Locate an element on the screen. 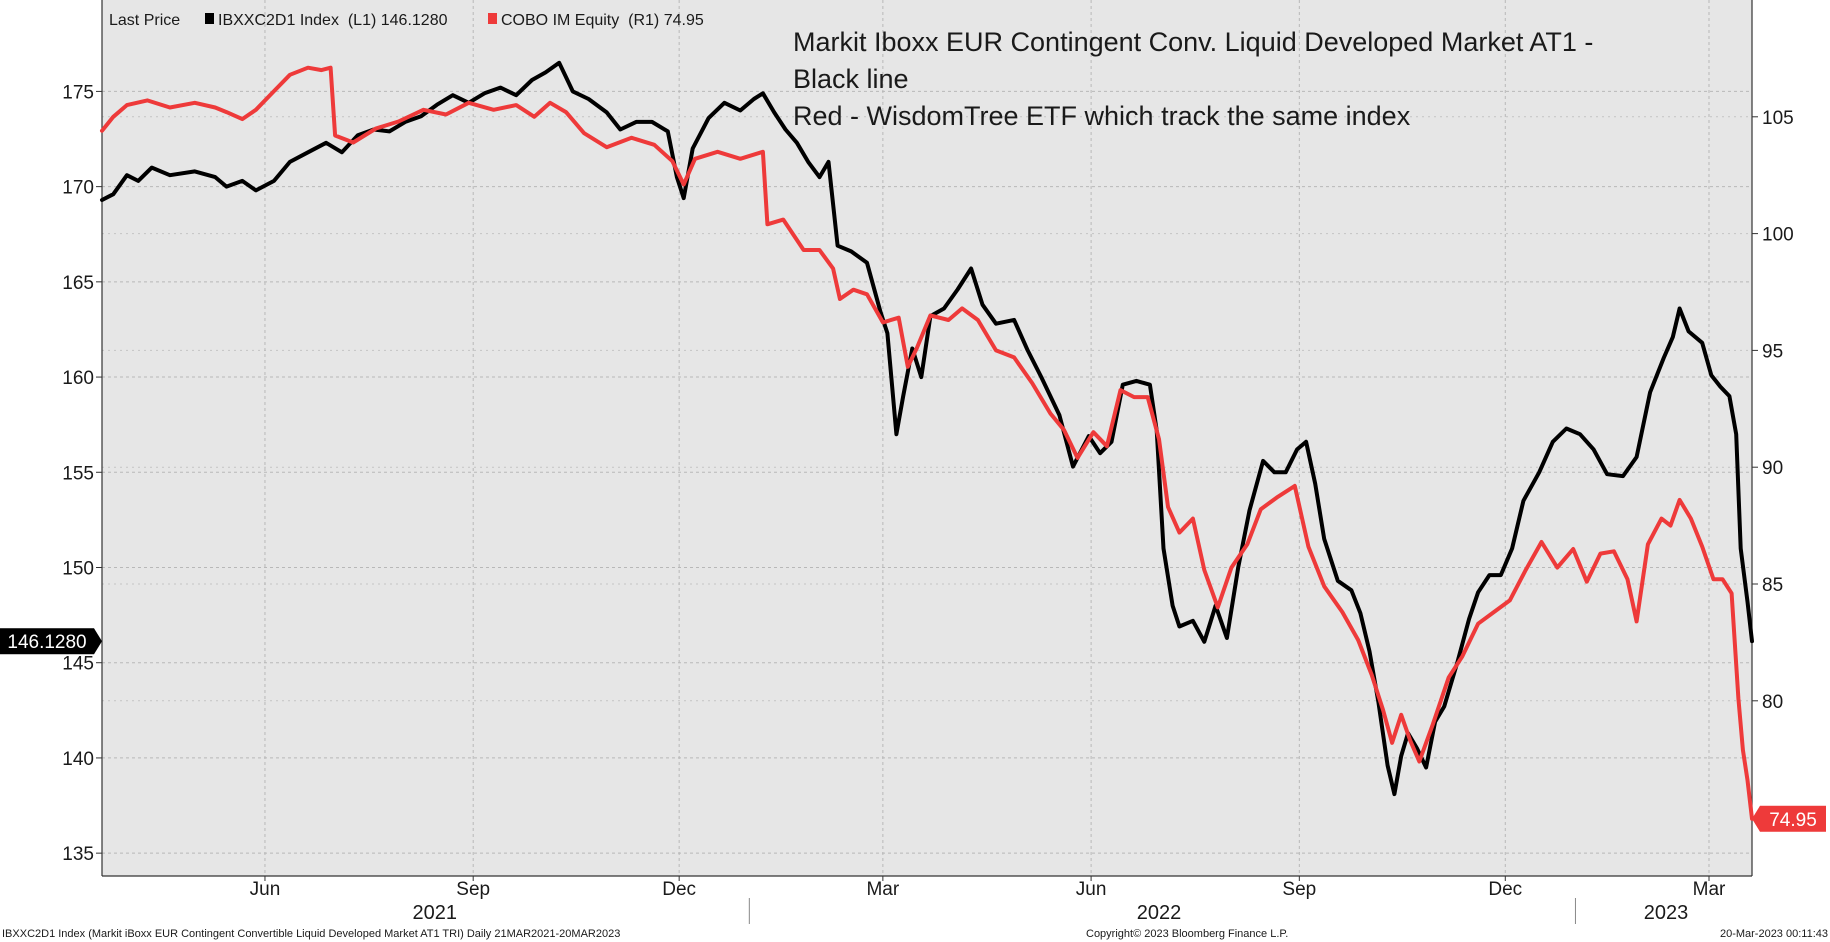  y-left-tick-label: 155 is located at coordinates (78, 473).